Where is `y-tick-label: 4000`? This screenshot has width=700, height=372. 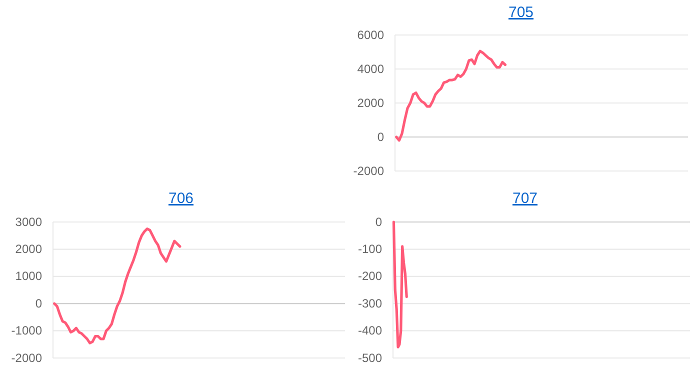 y-tick-label: 4000 is located at coordinates (370, 69).